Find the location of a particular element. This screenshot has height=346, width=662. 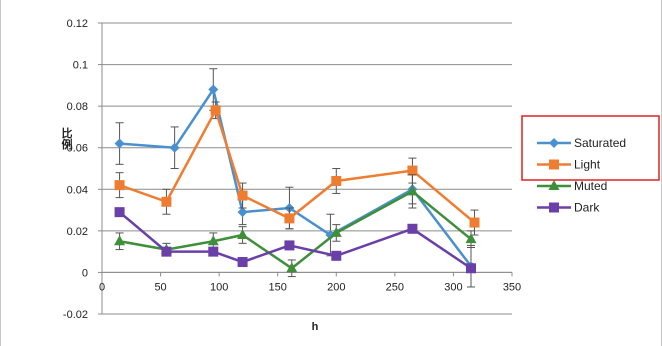

y-tick-label: 0.04 is located at coordinates (77, 190).